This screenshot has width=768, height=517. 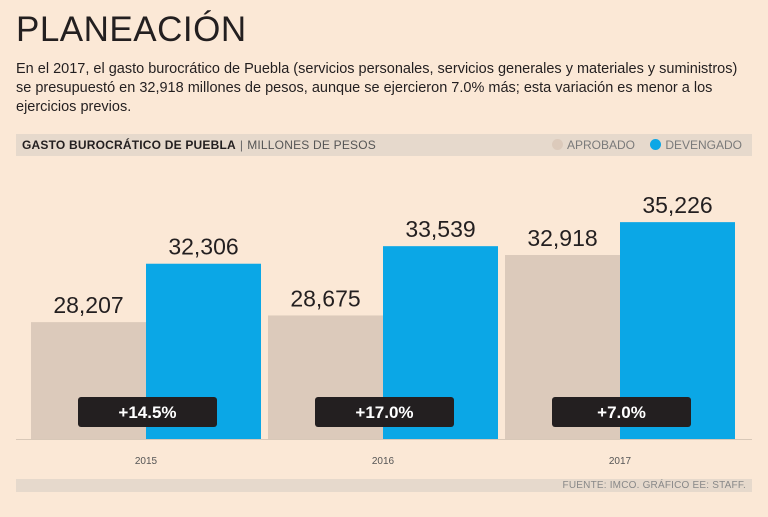 I want to click on legend-swatch-accrued-icon, so click(x=656, y=144).